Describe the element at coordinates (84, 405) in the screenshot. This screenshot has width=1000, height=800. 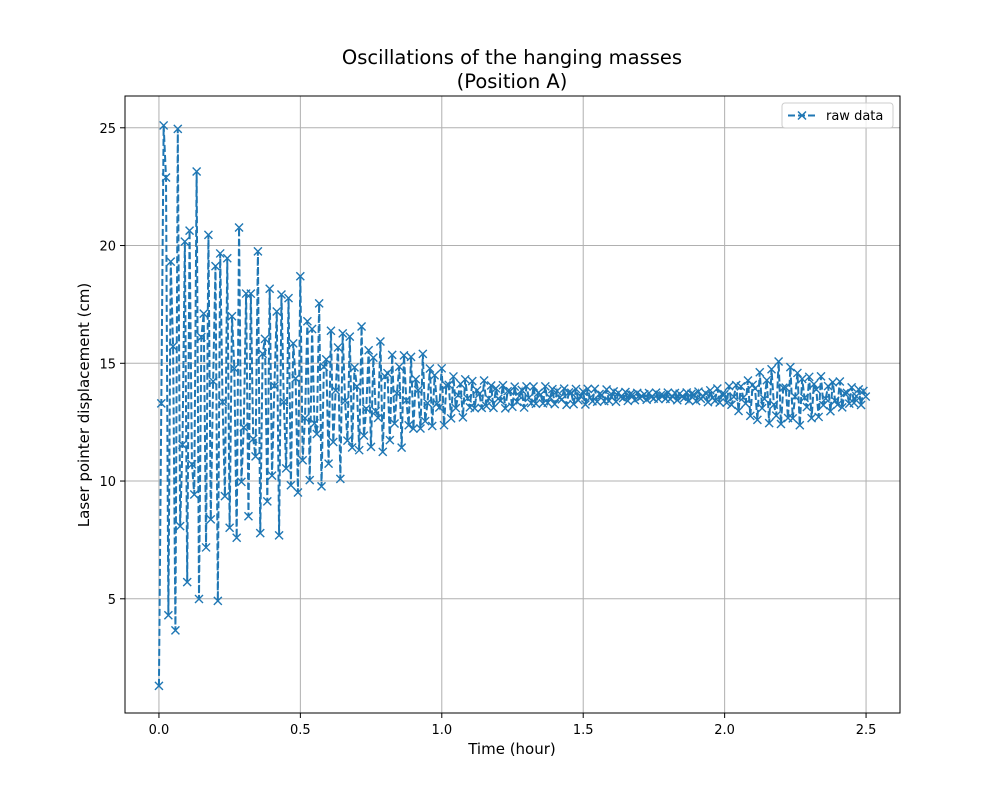
I see `y-axis-label: Laser pointer displacement (cm)` at that location.